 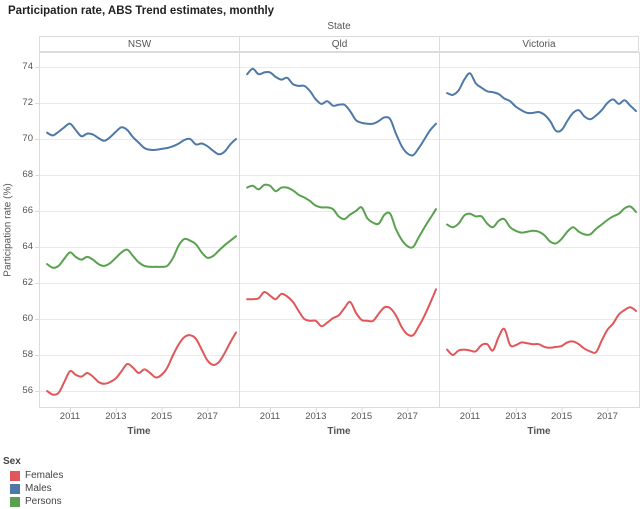 What do you see at coordinates (341, 112) in the screenshot?
I see `series-line-males-qld` at bounding box center [341, 112].